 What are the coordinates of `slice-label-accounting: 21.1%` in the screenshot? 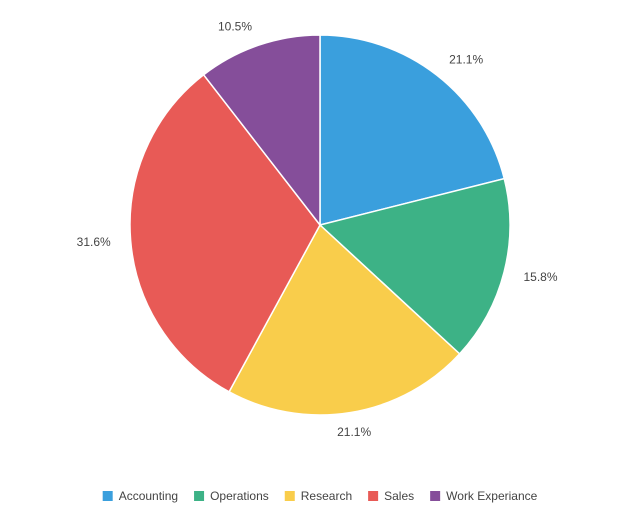 It's located at (466, 59).